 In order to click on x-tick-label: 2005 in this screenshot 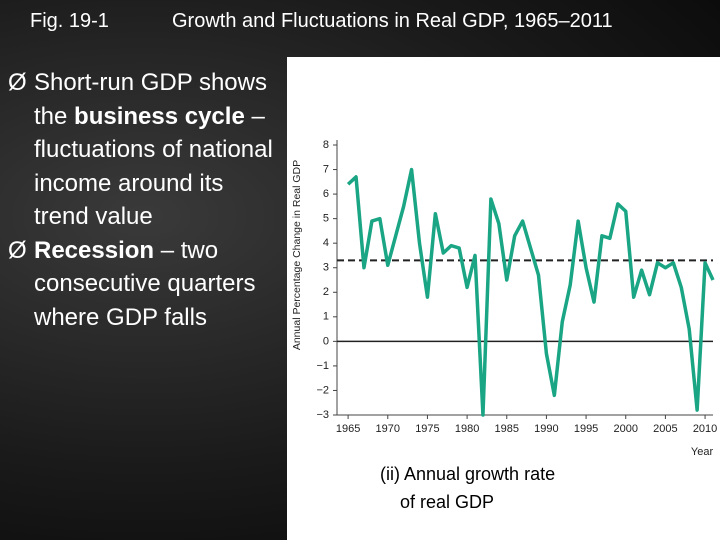, I will do `click(665, 429)`.